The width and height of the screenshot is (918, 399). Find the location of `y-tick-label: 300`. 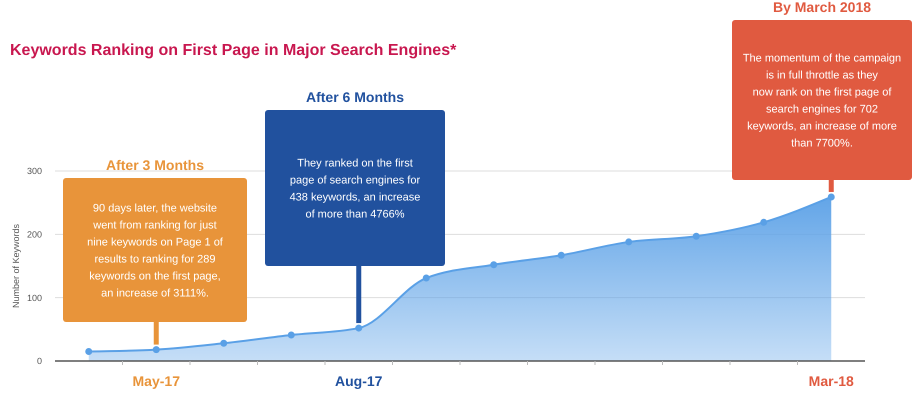

y-tick-label: 300 is located at coordinates (34, 171).